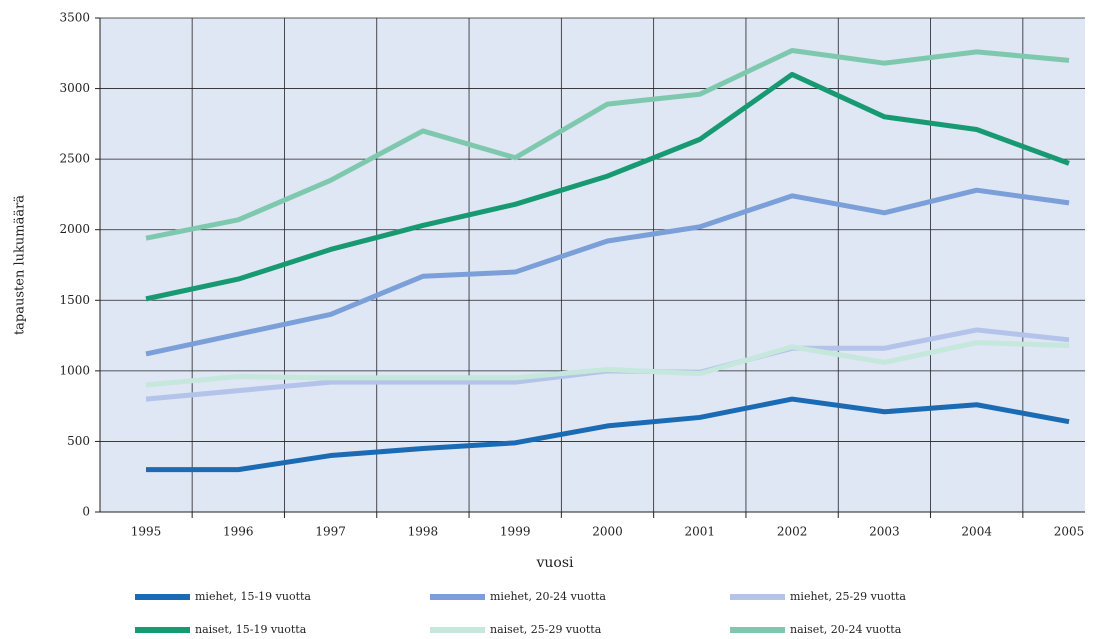  What do you see at coordinates (20, 265) in the screenshot?
I see `y-axis-label: tapausten lukumäärä` at bounding box center [20, 265].